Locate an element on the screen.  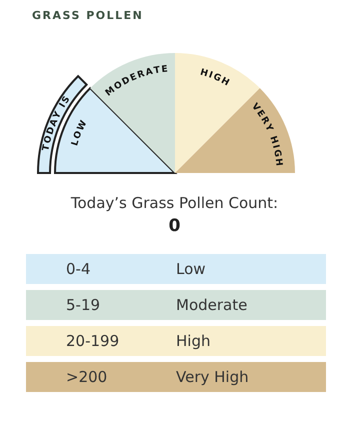
slice-label: HIGH is located at coordinates (214, 78).